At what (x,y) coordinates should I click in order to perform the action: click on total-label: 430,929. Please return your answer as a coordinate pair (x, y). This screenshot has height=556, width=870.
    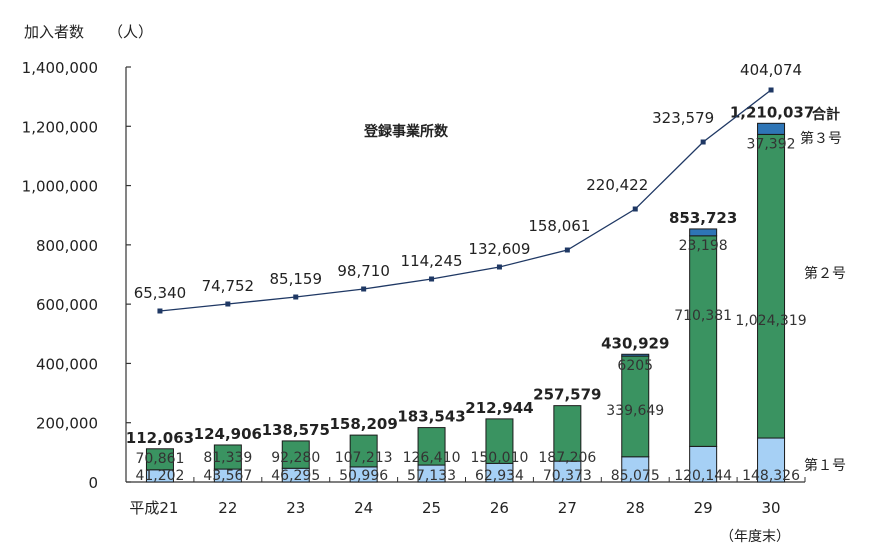
    Looking at the image, I should click on (635, 343).